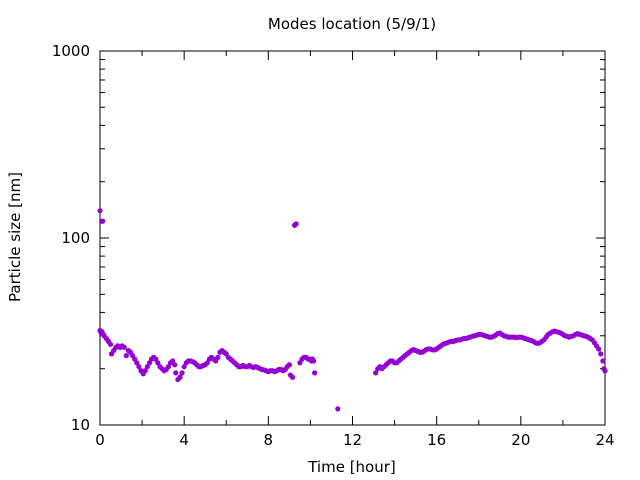 This screenshot has width=640, height=480. I want to click on x-tick-label: 8, so click(269, 440).